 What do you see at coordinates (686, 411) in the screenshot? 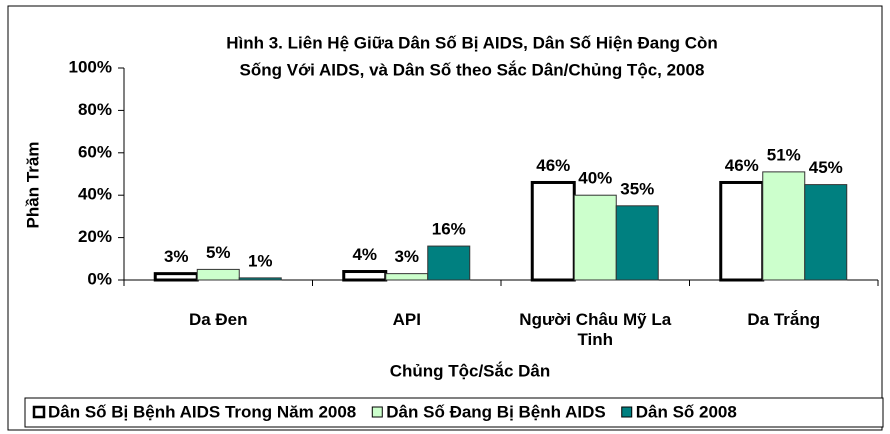
I see `legend-label: Dân Số 2008` at bounding box center [686, 411].